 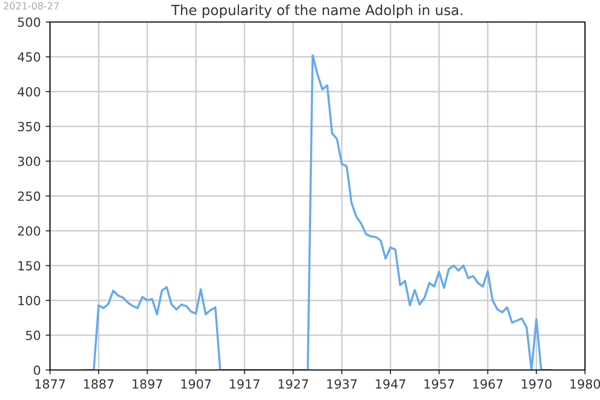 I want to click on x-tick-label: 1877, so click(x=50, y=384).